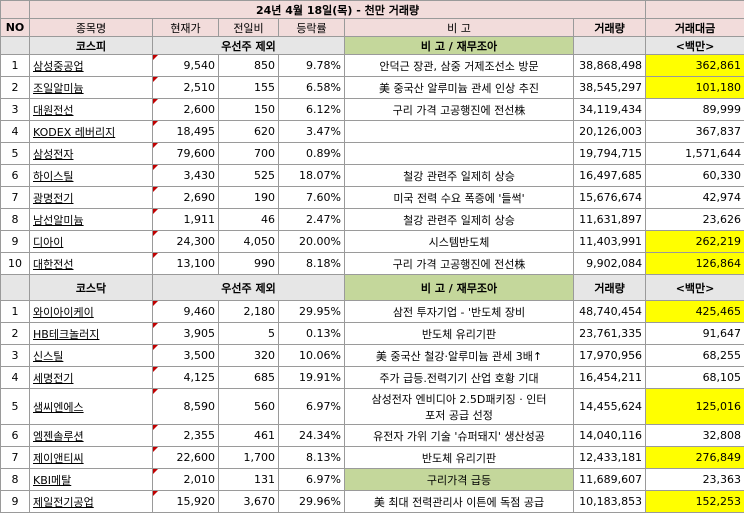 The image size is (744, 519). Describe the element at coordinates (459, 355) in the screenshot. I see `note-cell: 美 중국산 철강·알루미늄 관세 3배↑` at that location.